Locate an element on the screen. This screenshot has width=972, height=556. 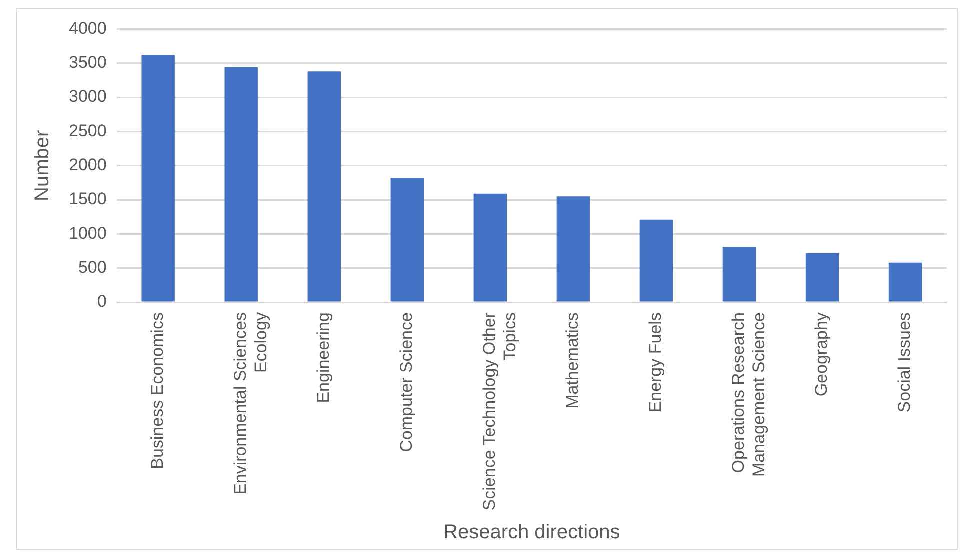
x-tick-label: Engineering is located at coordinates (324, 358).